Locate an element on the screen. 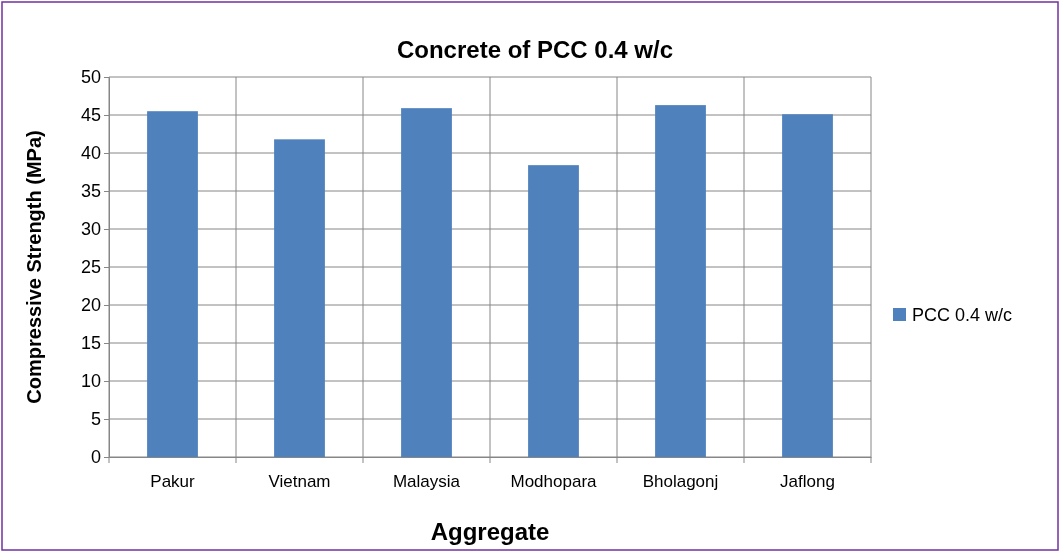 The height and width of the screenshot is (553, 1061). x-axis-title: Aggregate is located at coordinates (490, 531).